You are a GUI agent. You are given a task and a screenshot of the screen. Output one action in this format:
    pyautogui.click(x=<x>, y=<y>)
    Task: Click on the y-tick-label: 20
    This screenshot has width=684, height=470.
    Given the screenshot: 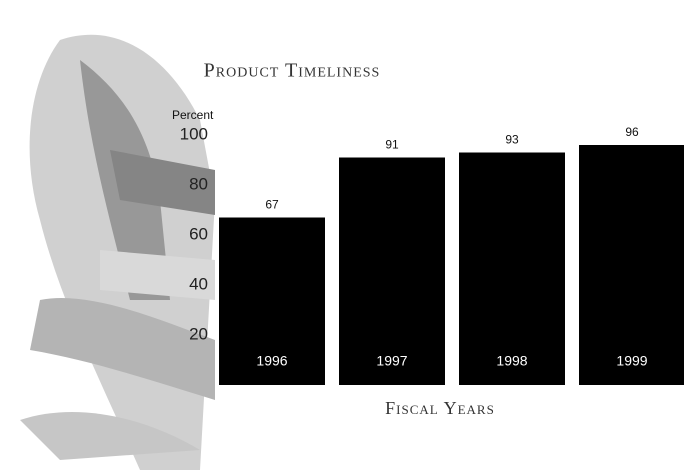 What is the action you would take?
    pyautogui.click(x=198, y=333)
    